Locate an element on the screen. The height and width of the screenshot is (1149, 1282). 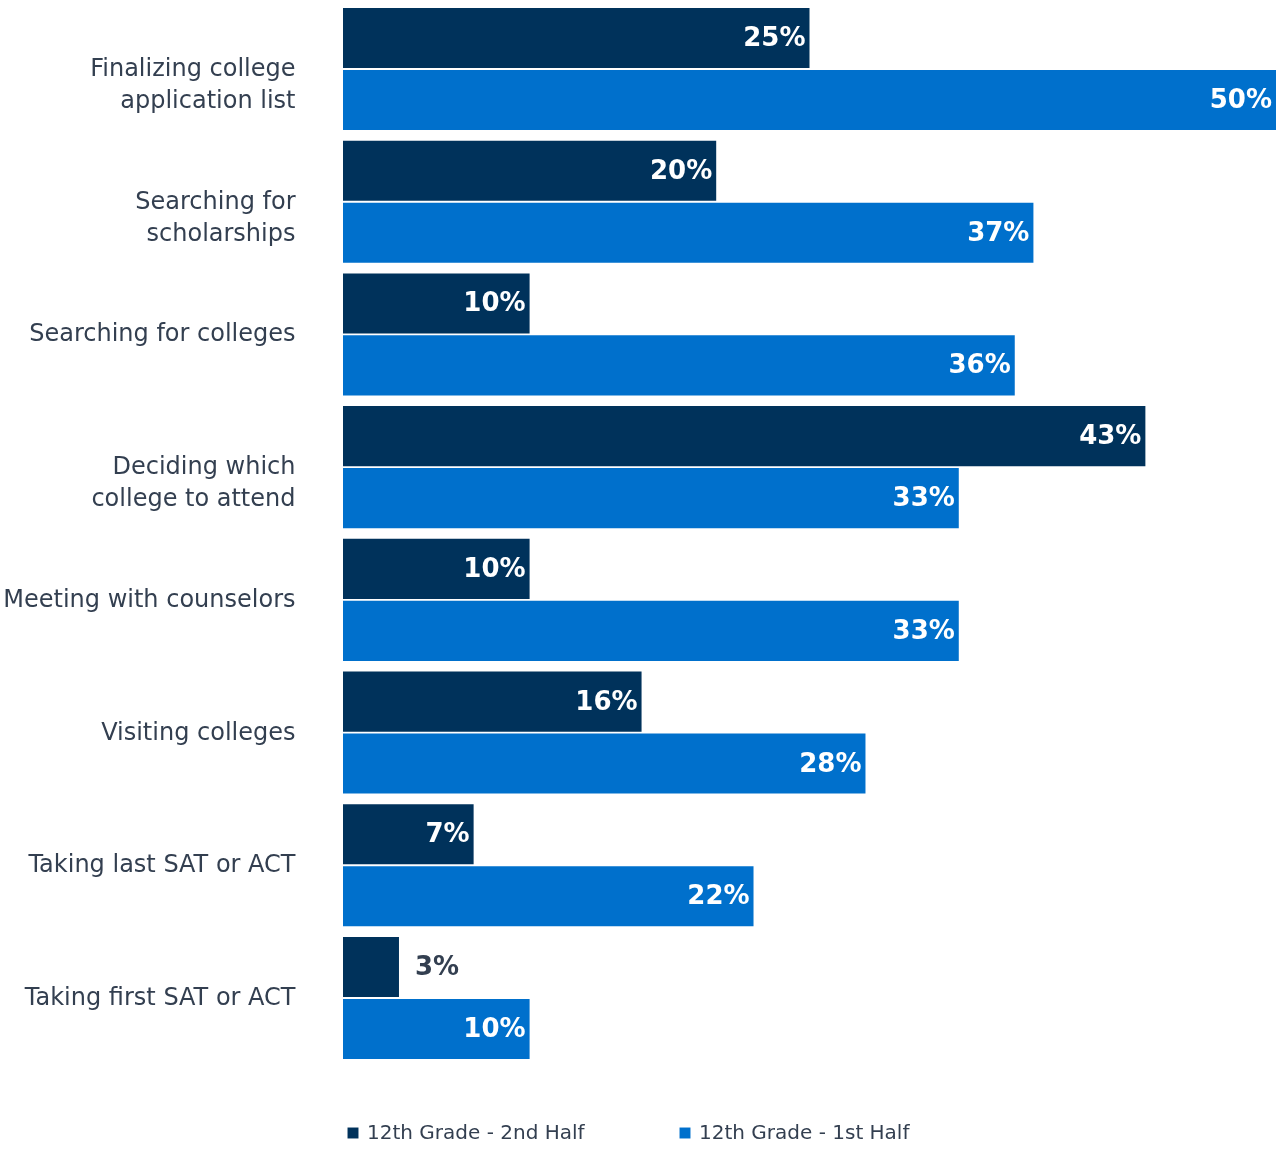
data-label: 22% is located at coordinates (718, 895).